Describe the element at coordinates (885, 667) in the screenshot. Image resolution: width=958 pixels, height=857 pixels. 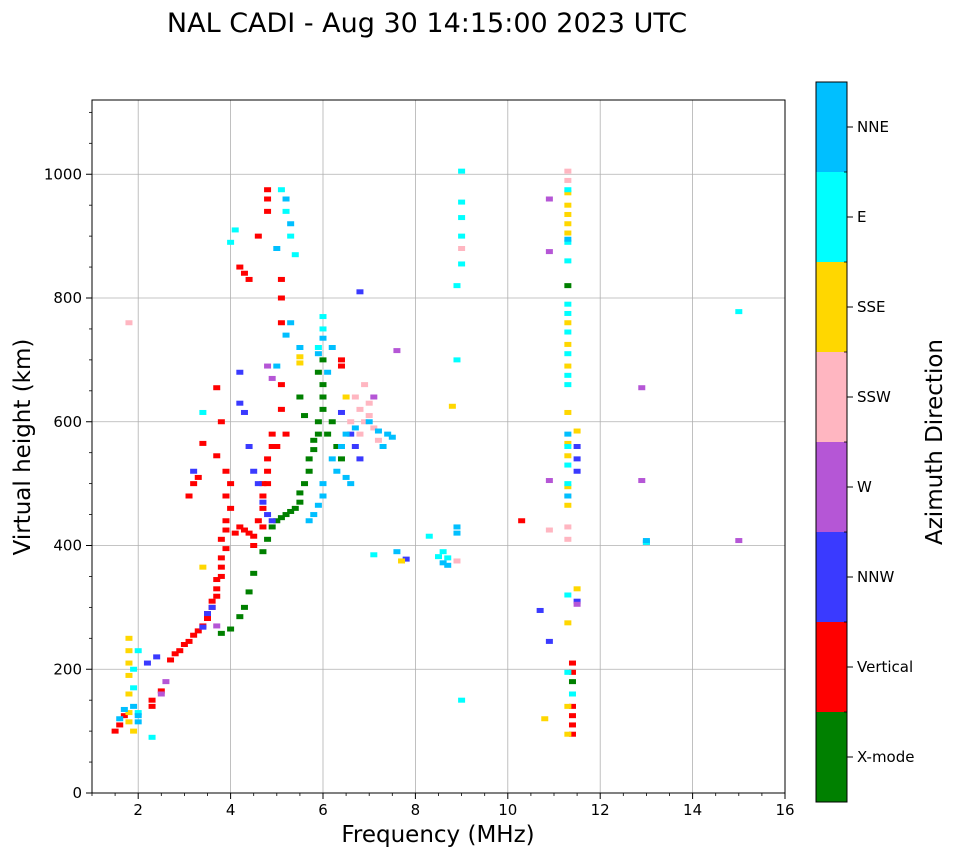
I see `colorbar-tick-label: Vertical` at that location.